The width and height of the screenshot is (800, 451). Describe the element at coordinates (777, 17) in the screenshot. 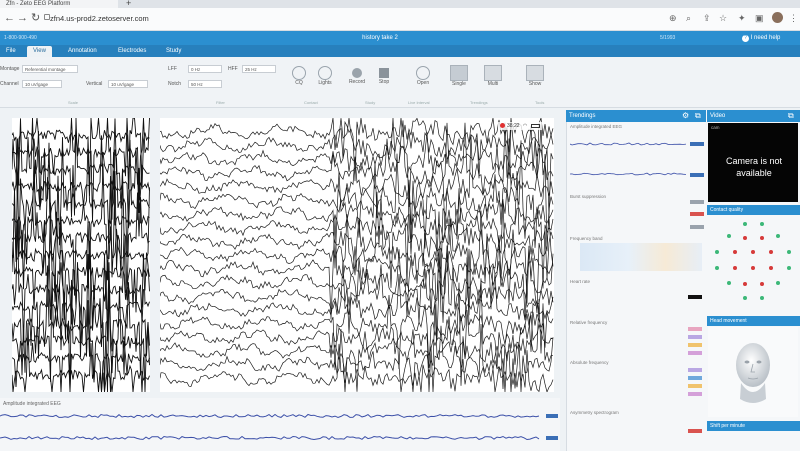

I see `profile-icon` at that location.